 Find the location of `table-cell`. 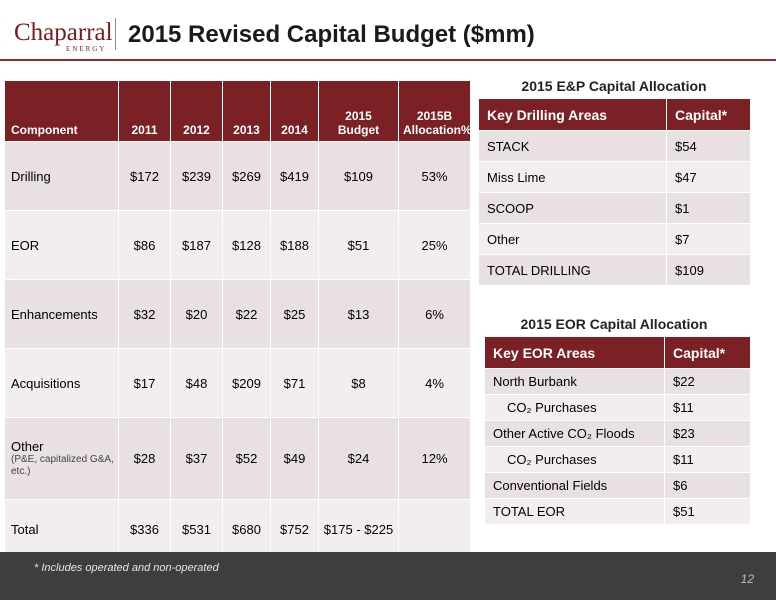

table-cell is located at coordinates (434, 529).